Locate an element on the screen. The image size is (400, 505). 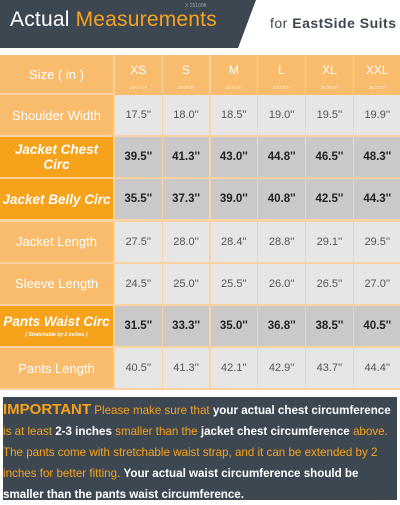
size-note: 36/37/38 is located at coordinates (377, 87).